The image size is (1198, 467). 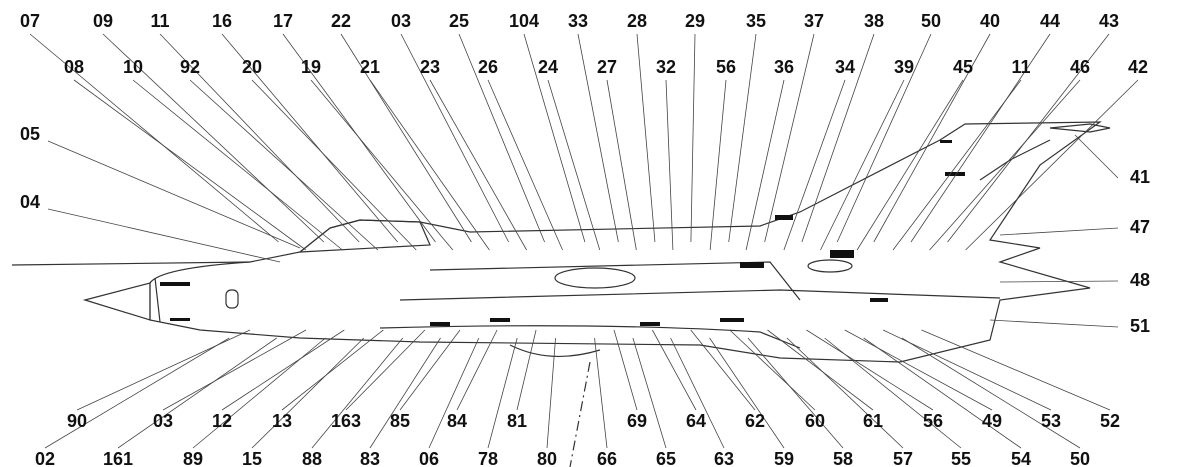 I want to click on callout-label: 36, so click(x=784, y=67).